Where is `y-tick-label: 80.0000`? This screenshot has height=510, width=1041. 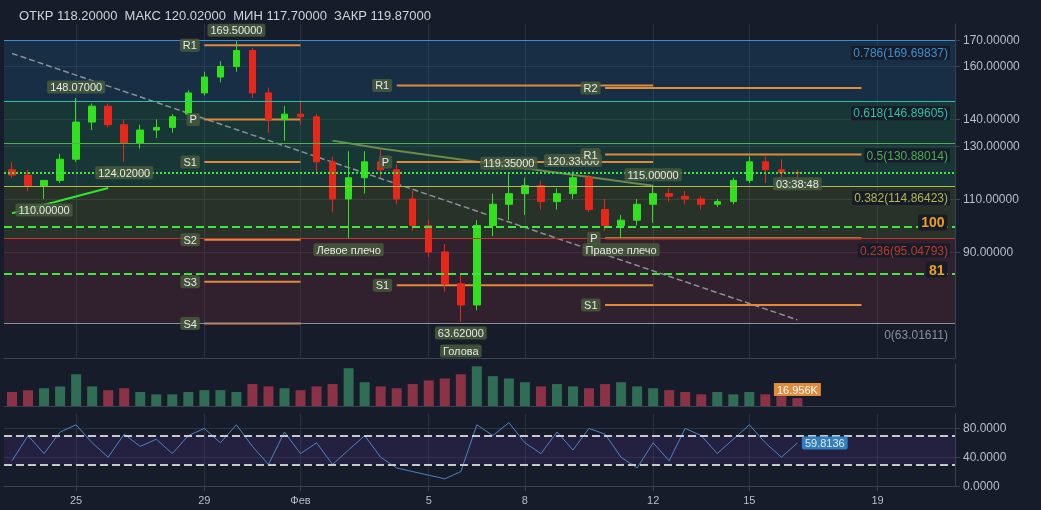
y-tick-label: 80.0000 is located at coordinates (985, 428).